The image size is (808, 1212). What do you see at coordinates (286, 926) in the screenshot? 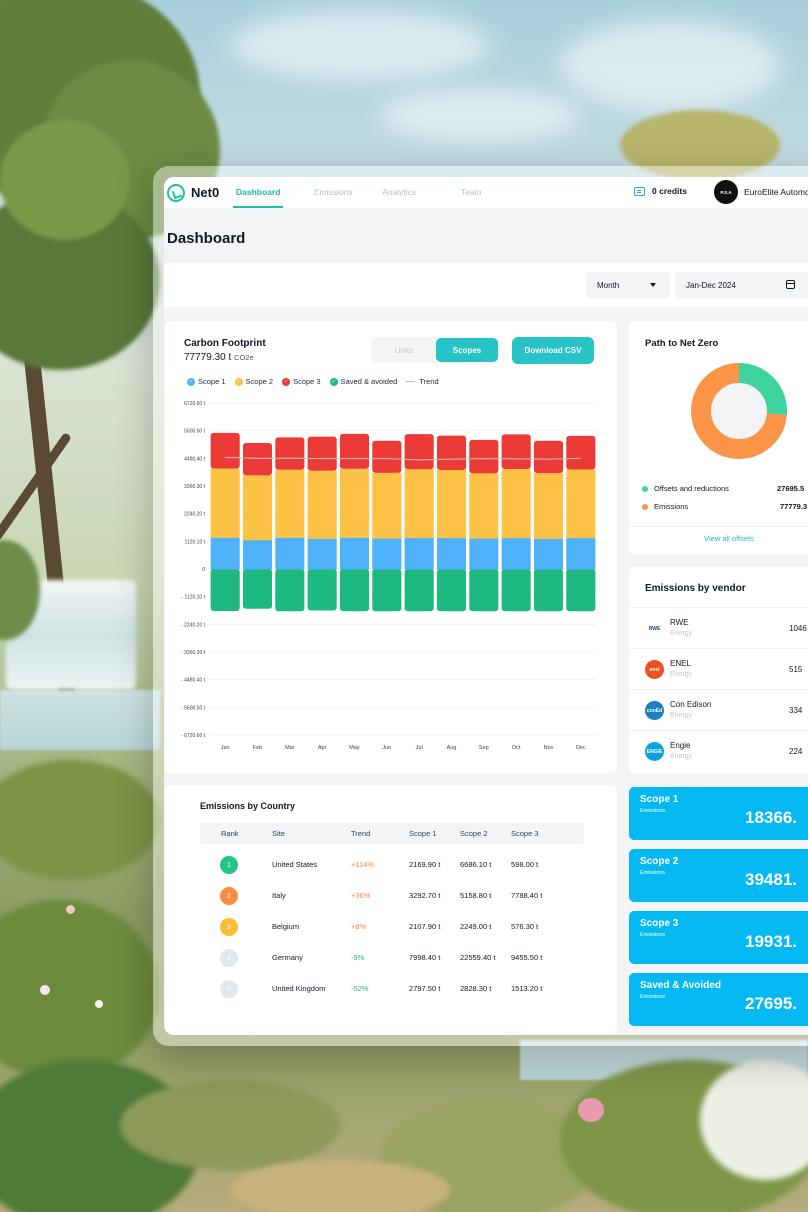
I see `site-cell: Belgium` at bounding box center [286, 926].